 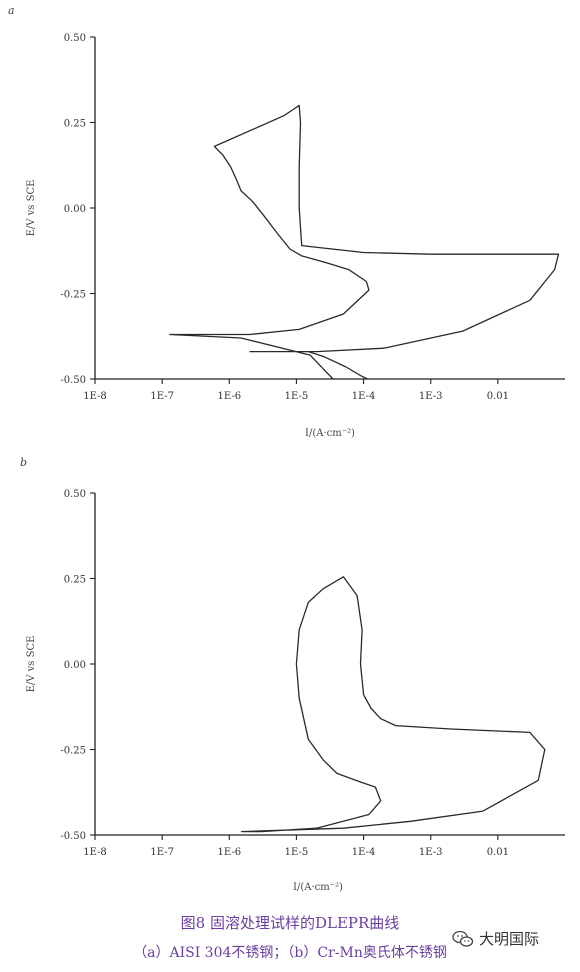 I want to click on wechat-icon, so click(x=463, y=938).